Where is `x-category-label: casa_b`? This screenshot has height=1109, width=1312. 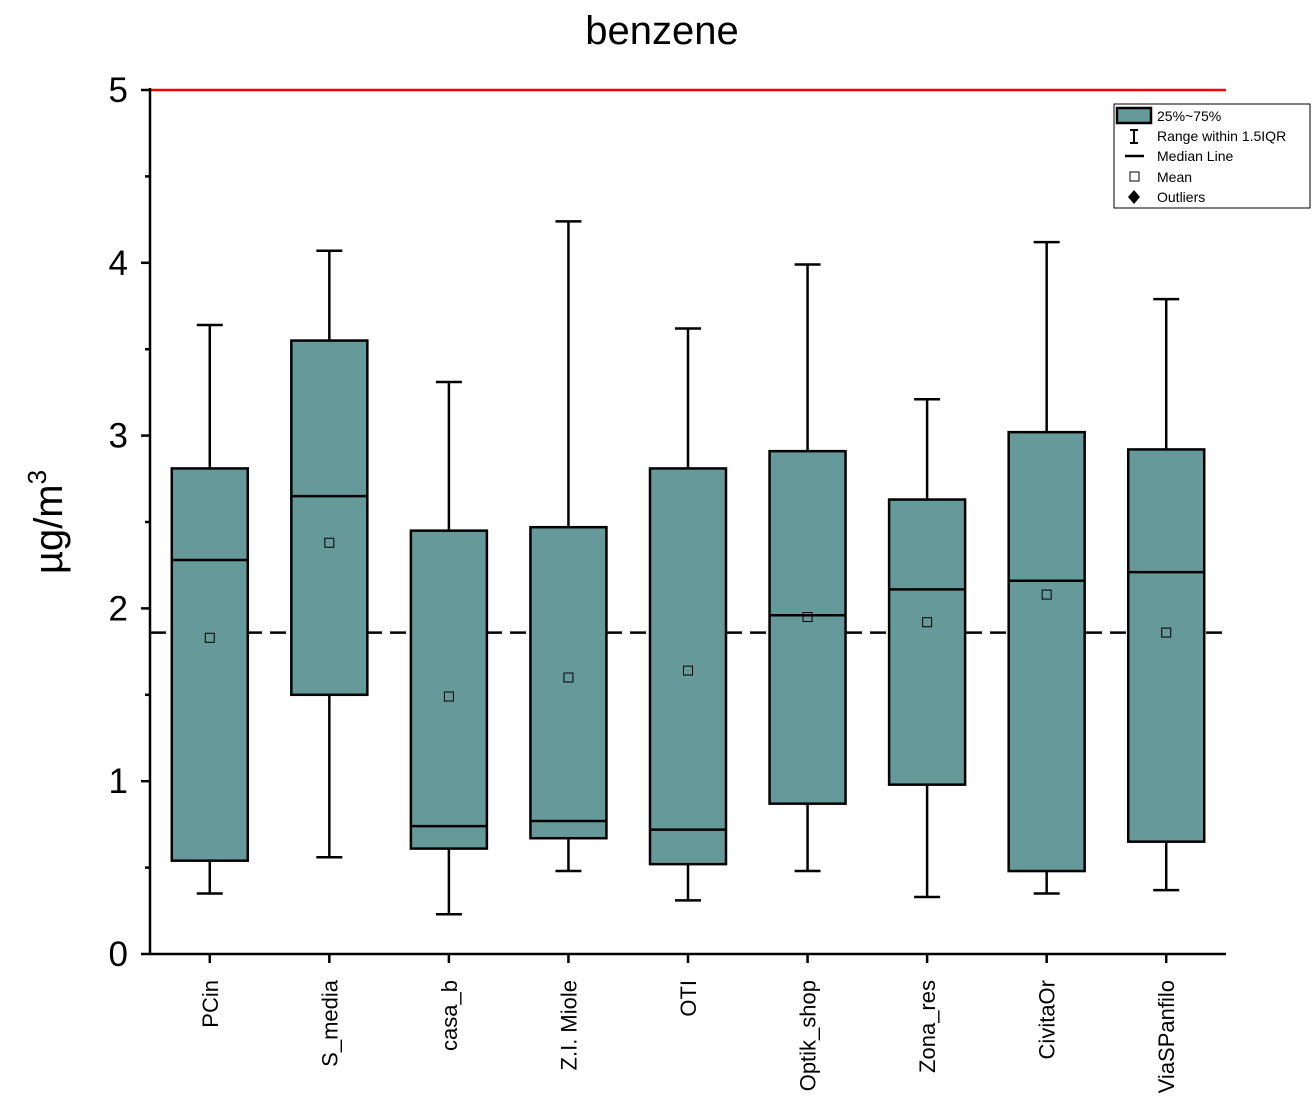
x-category-label: casa_b is located at coordinates (449, 1015).